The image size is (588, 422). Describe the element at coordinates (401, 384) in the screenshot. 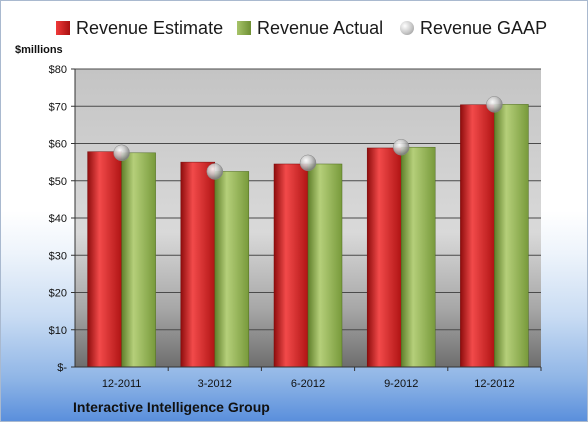

I see `x-tick-label: 9-2012` at that location.